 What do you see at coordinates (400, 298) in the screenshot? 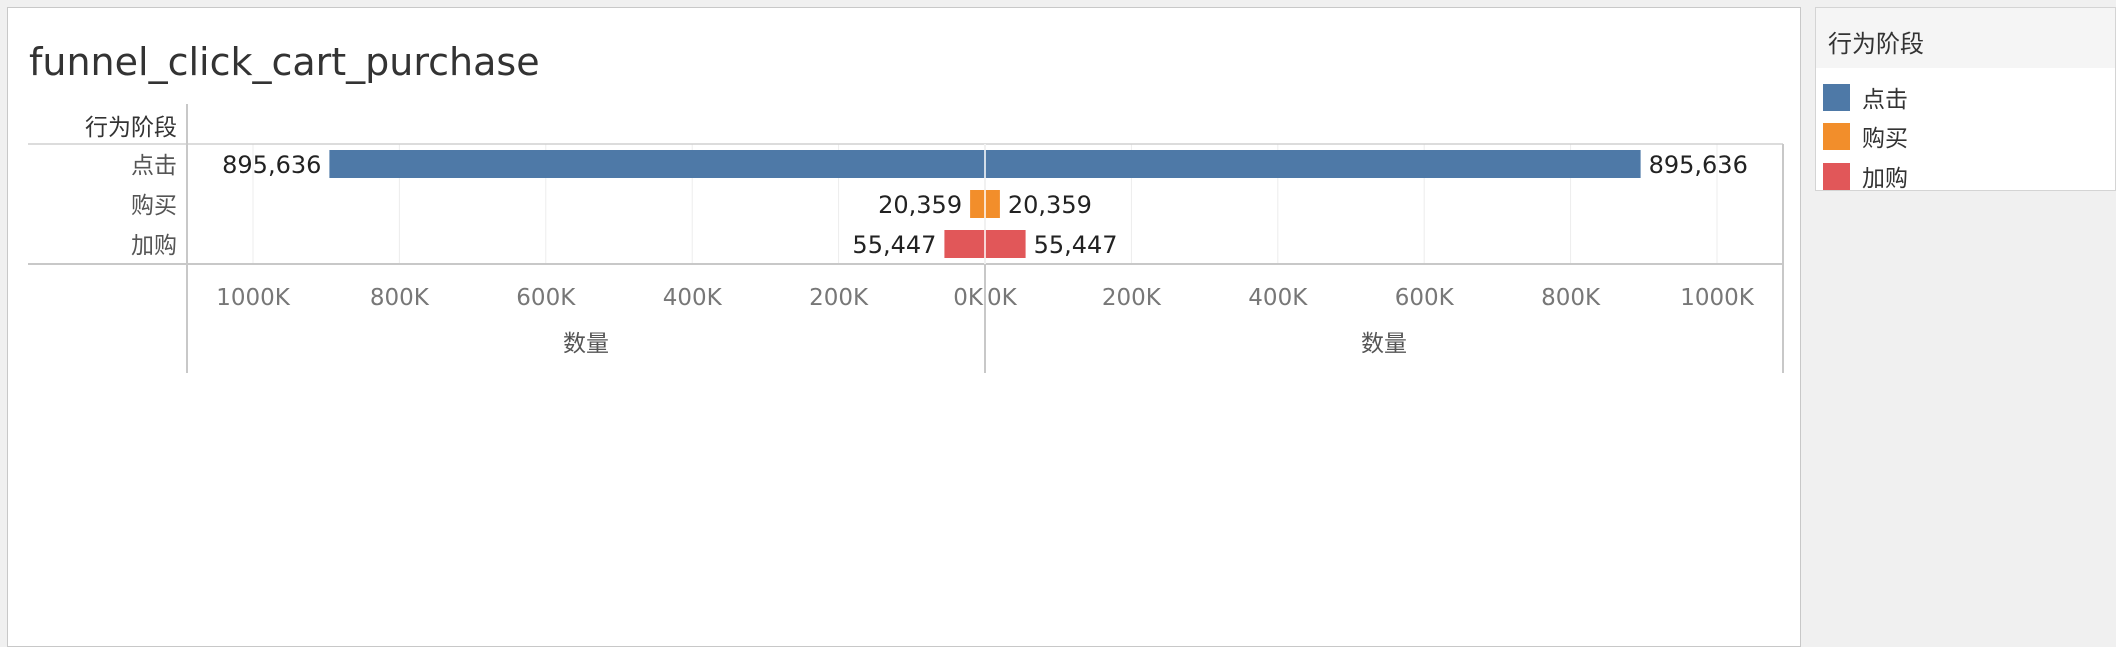
I see `left-axis-tick-label: 800K` at bounding box center [400, 298].